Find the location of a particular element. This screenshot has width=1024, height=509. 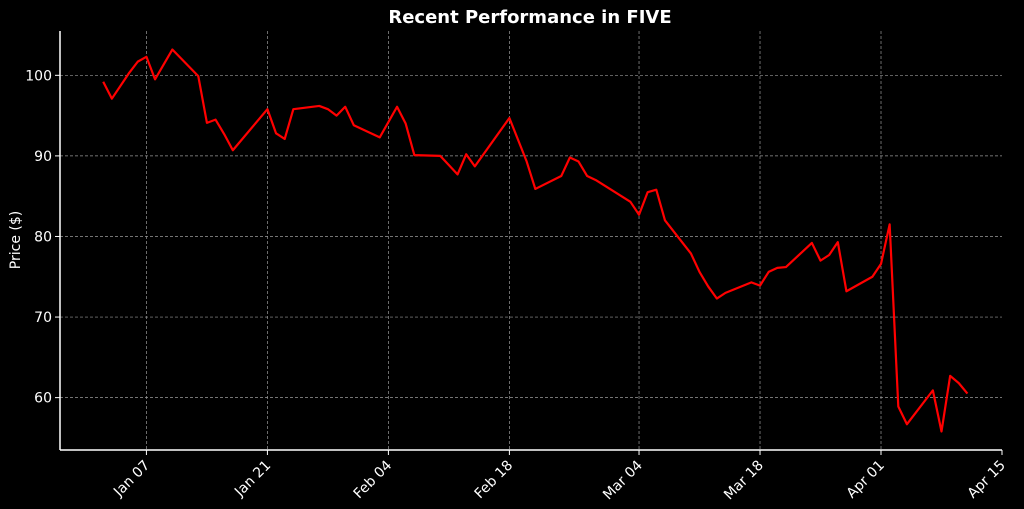

y-axis-label: Price ($) is located at coordinates (16, 240).